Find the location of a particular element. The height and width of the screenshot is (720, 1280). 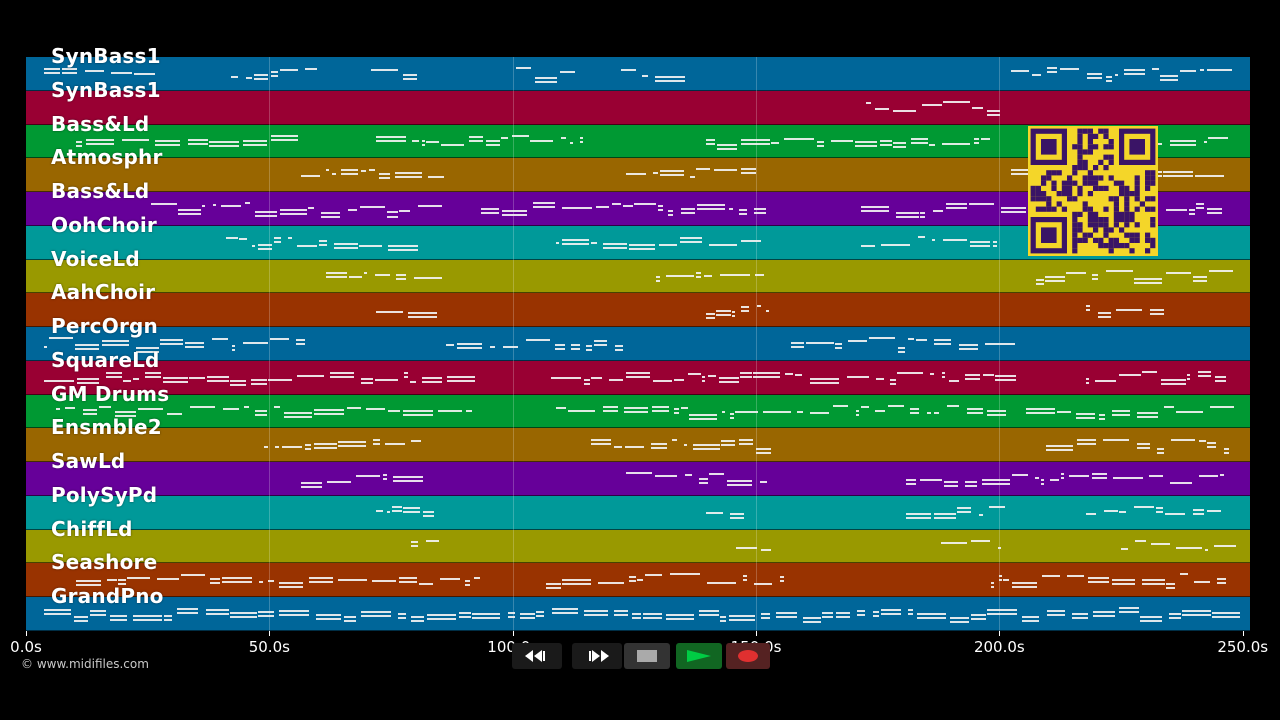

stop-button is located at coordinates (647, 656).